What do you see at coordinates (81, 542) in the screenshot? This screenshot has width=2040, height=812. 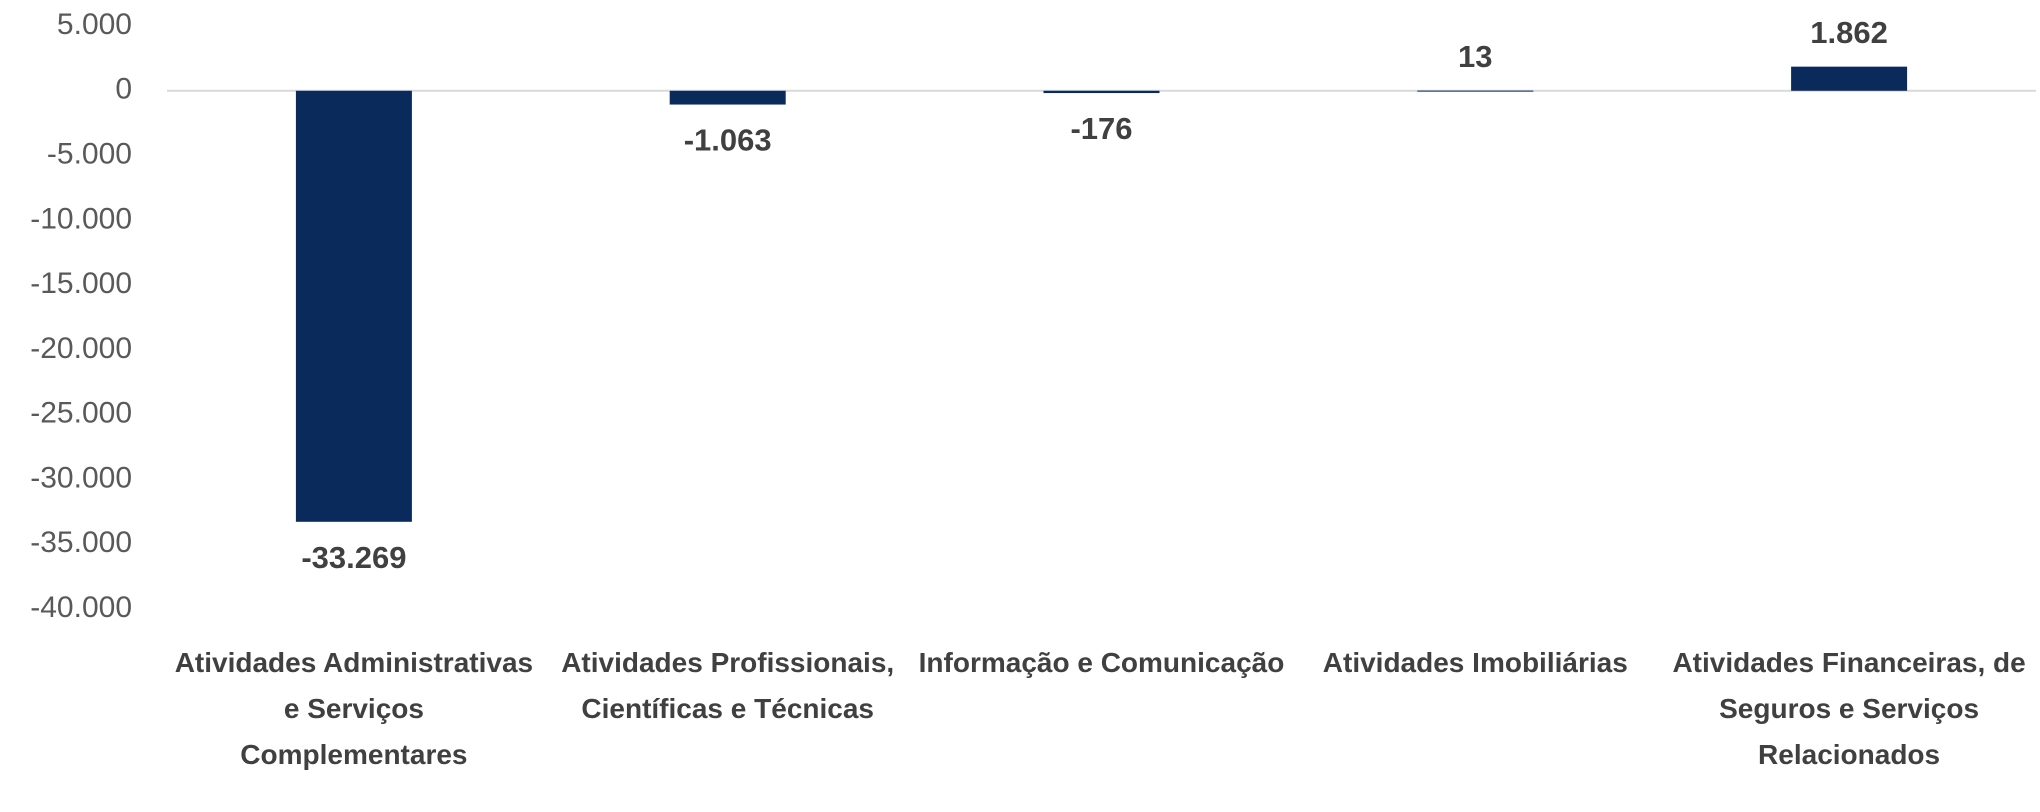 I see `y-tick-label: -35.000` at bounding box center [81, 542].